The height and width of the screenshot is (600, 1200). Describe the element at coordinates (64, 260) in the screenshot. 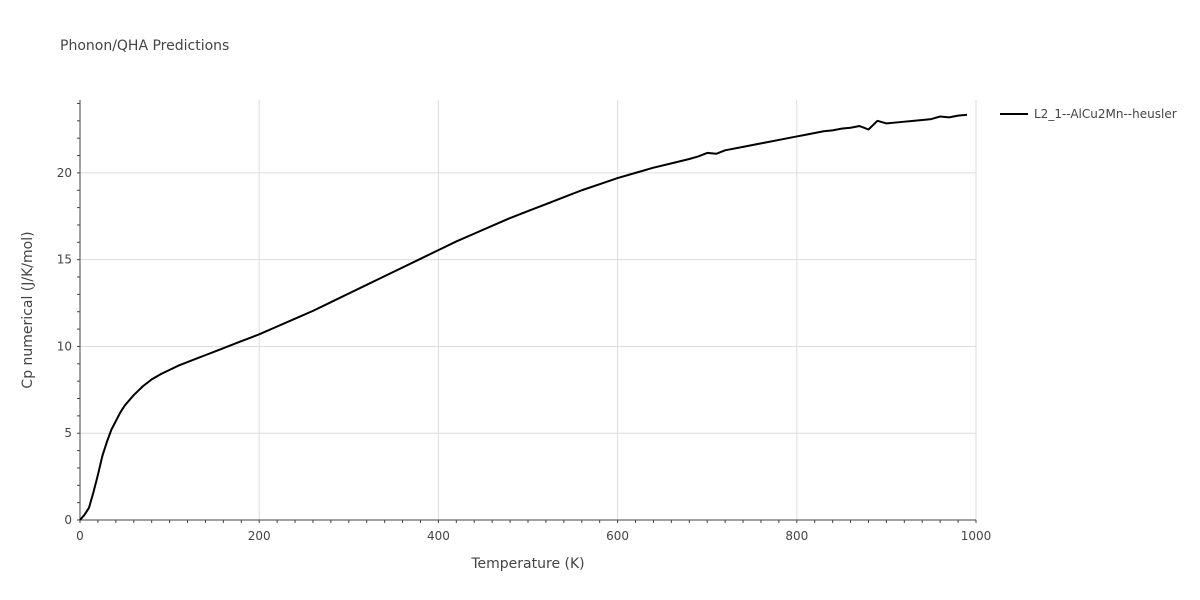

I see `y-tick-label: 15` at that location.